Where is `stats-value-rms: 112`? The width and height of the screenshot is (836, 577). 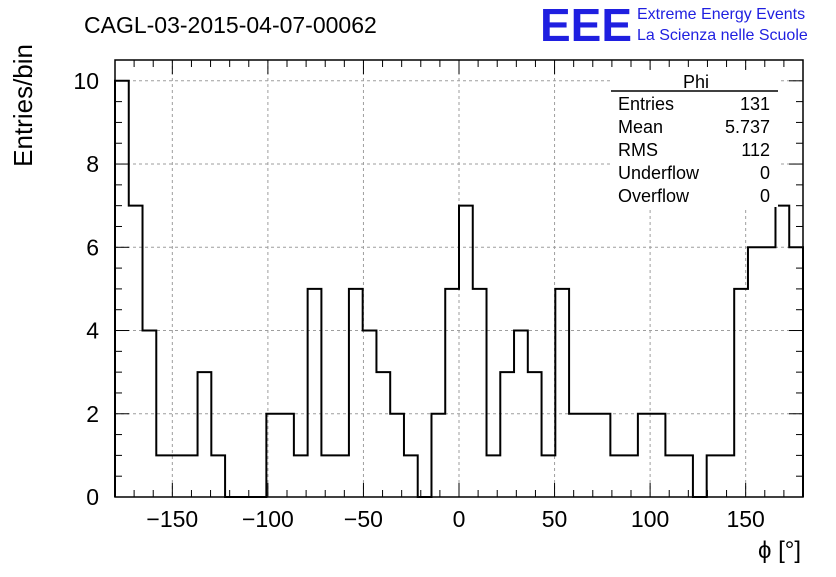
stats-value-rms: 112 is located at coordinates (755, 150).